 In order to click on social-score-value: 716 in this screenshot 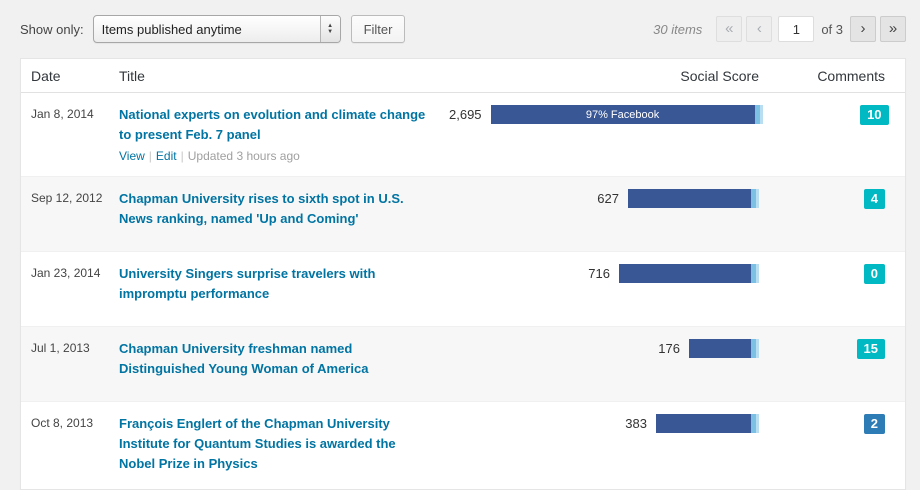, I will do `click(599, 273)`.